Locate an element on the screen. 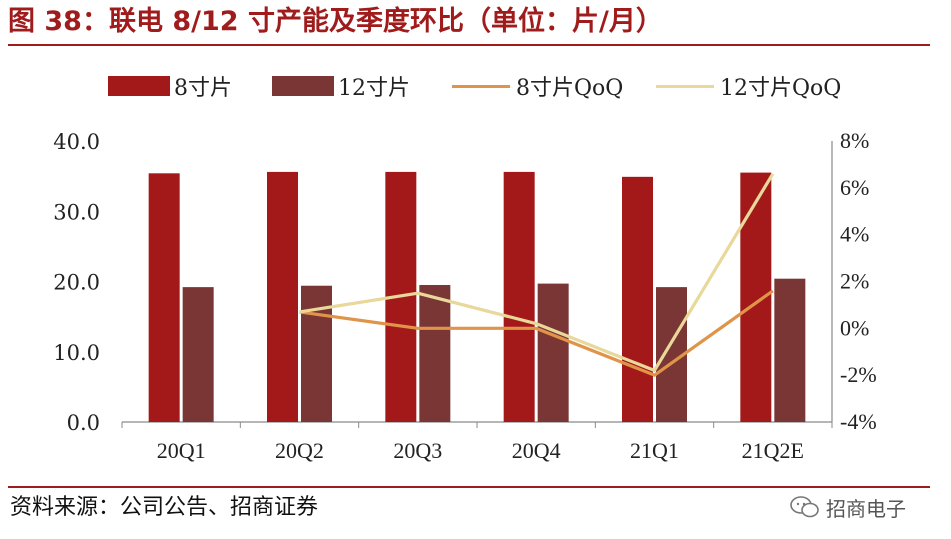  source-note: 资料来源：公司公告、招商证券 is located at coordinates (164, 507).